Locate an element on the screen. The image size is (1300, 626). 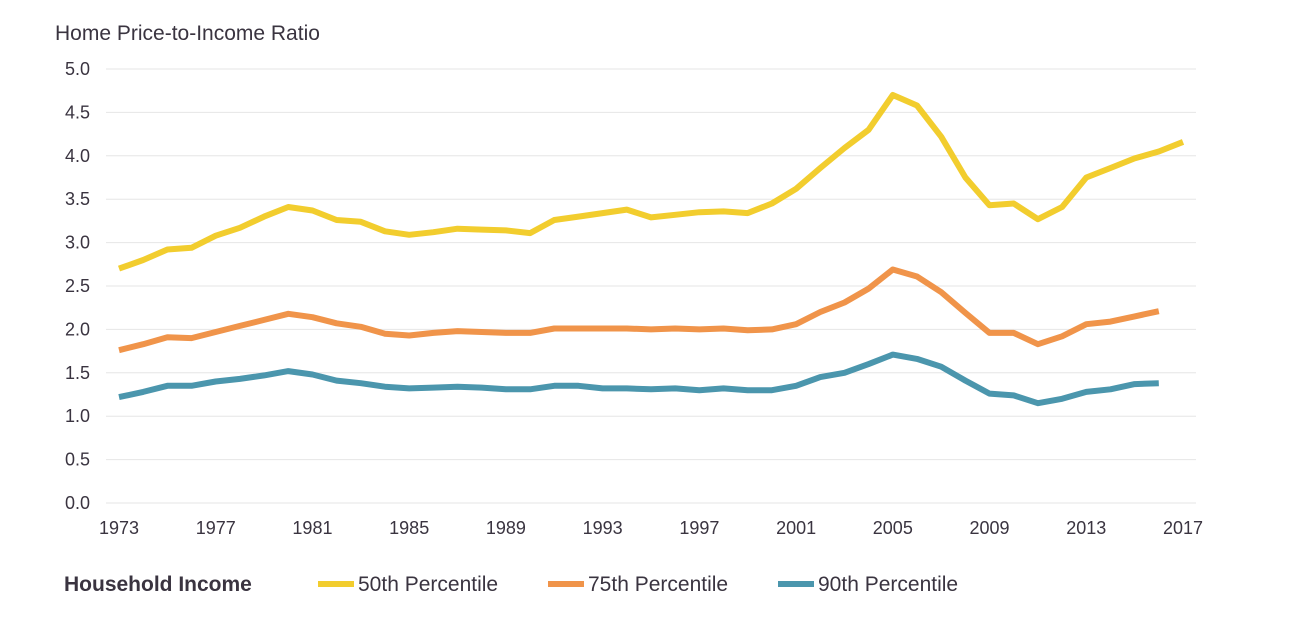
y-tick-label: 3.0 is located at coordinates (77, 243).